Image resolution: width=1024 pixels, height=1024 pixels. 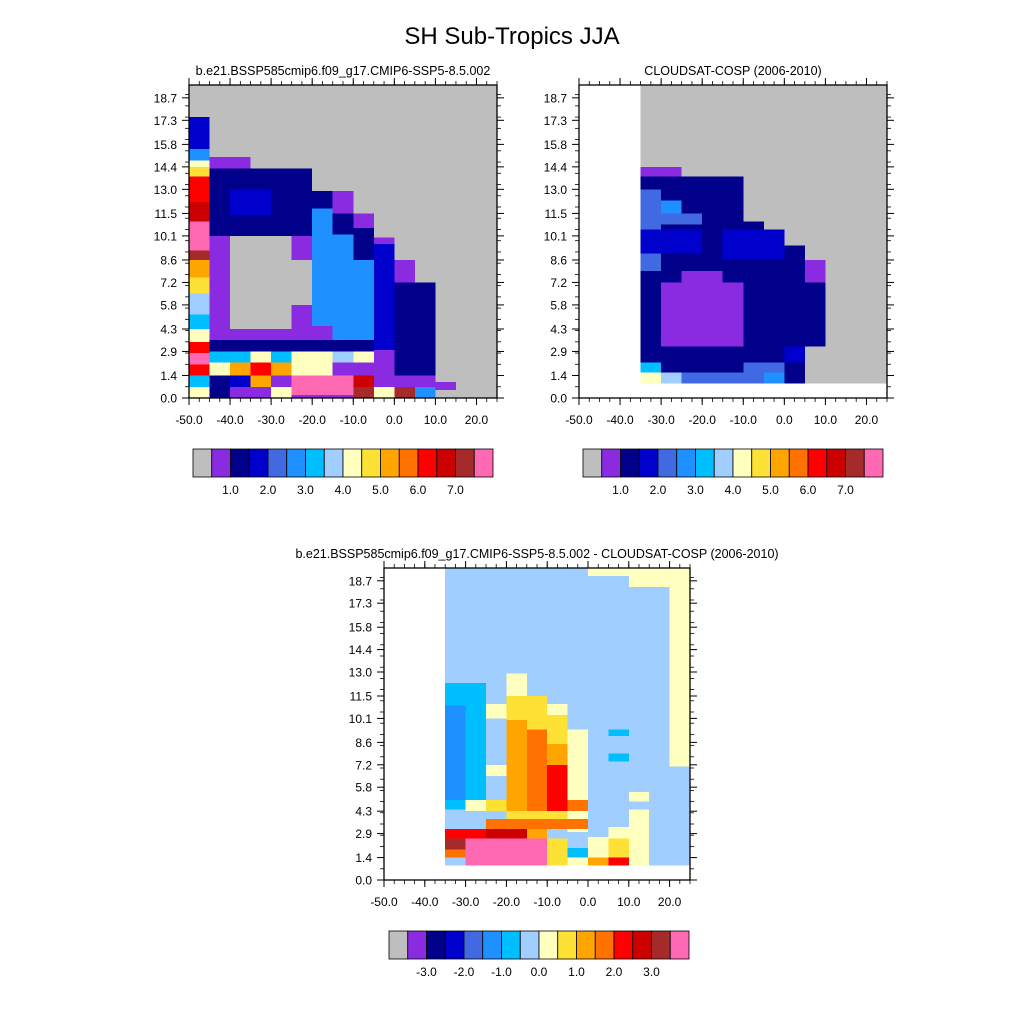 What do you see at coordinates (558, 260) in the screenshot?
I see `y-tick-label: 8.6` at bounding box center [558, 260].